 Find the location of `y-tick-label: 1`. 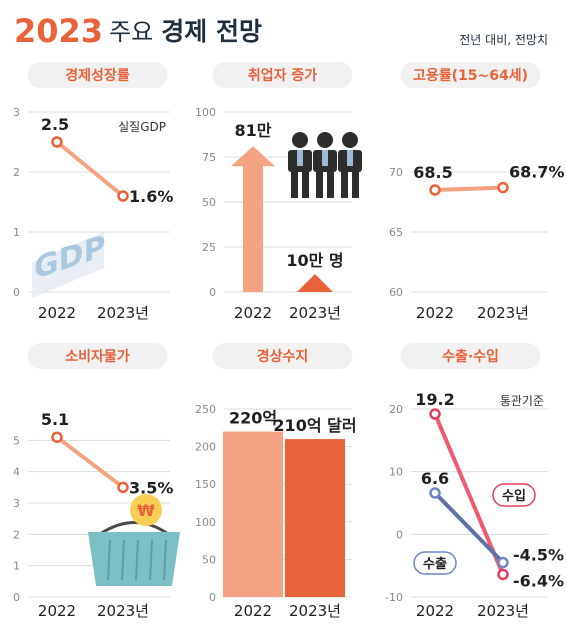

y-tick-label: 1 is located at coordinates (16, 566).